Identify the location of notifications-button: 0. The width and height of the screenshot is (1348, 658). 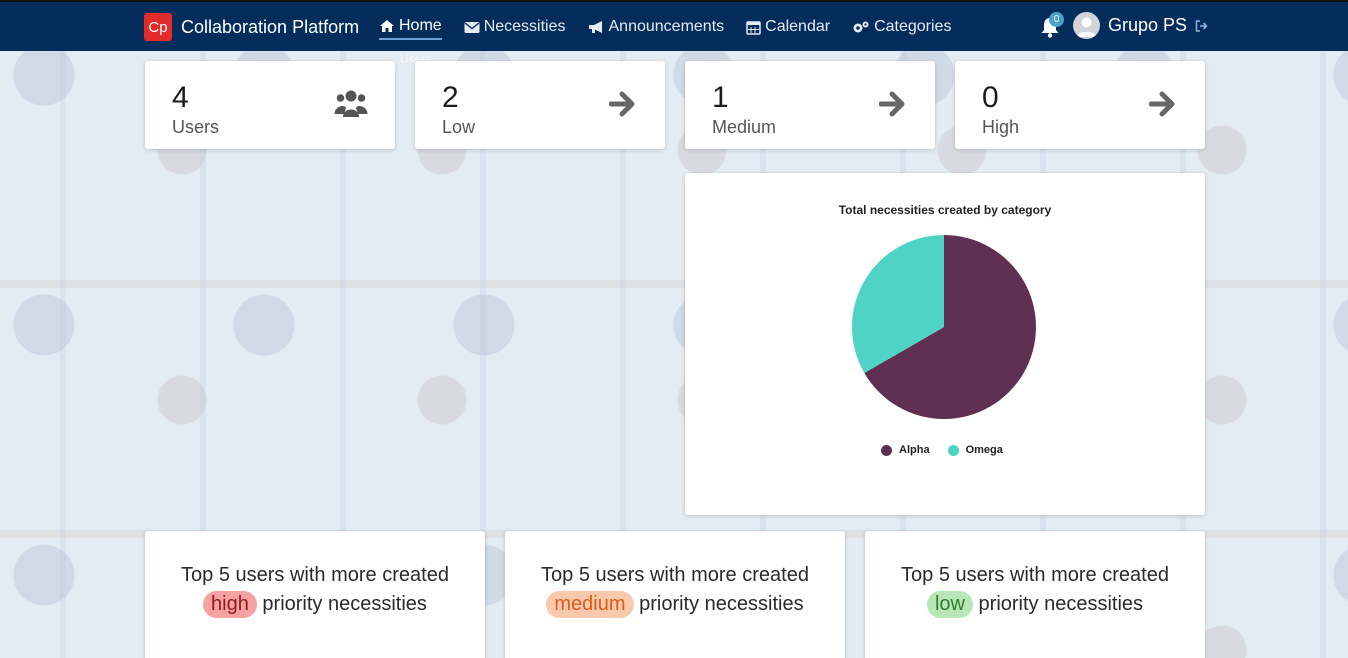
(1052, 25).